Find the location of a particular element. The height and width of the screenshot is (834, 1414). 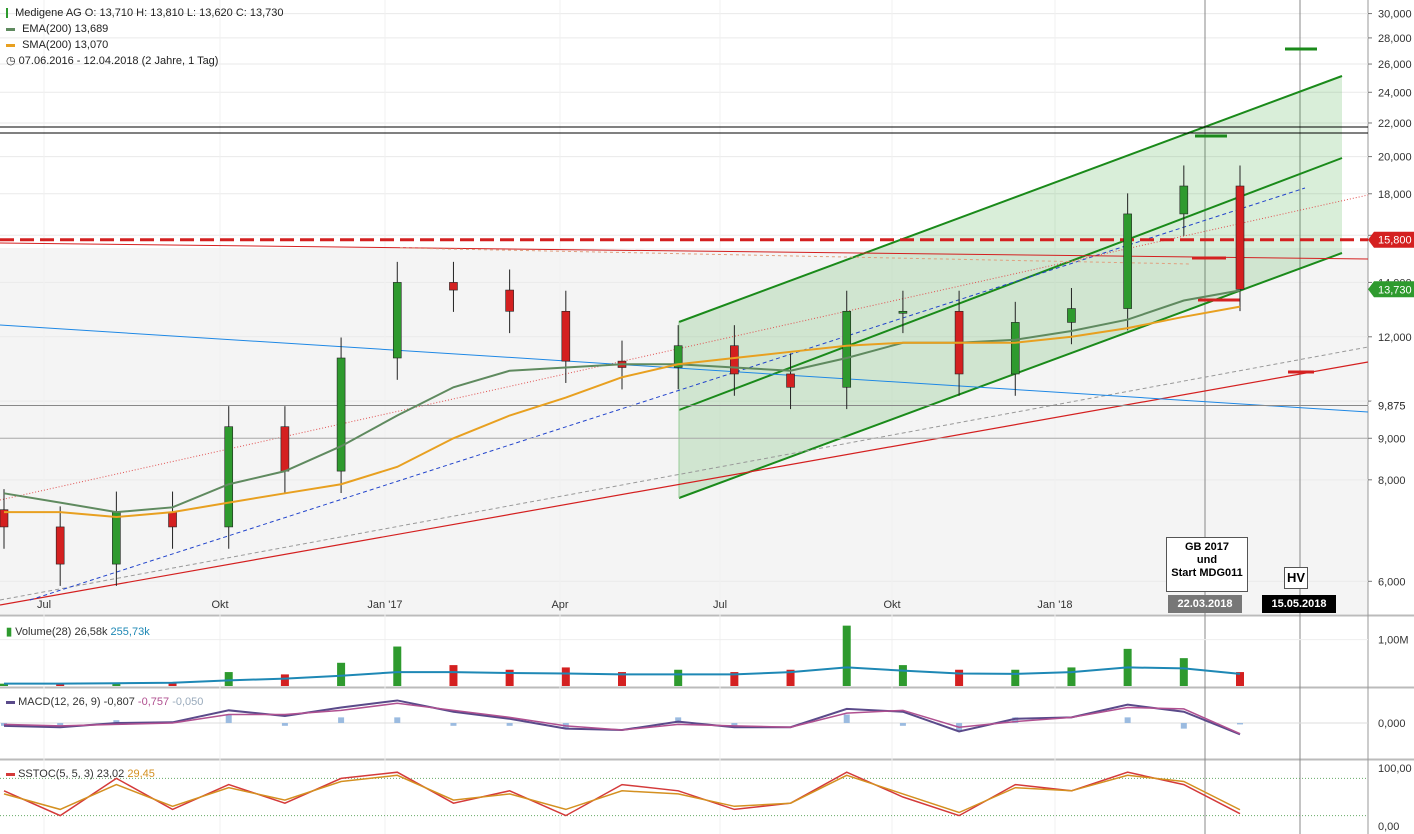

chart-legend-sma: SMA(200) 13,070 is located at coordinates (57, 45).